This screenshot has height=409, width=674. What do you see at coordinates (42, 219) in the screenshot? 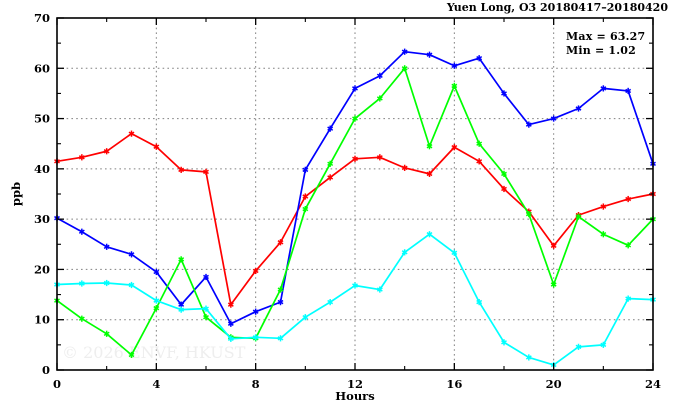
I see `y-tick-label: 30` at bounding box center [42, 219].